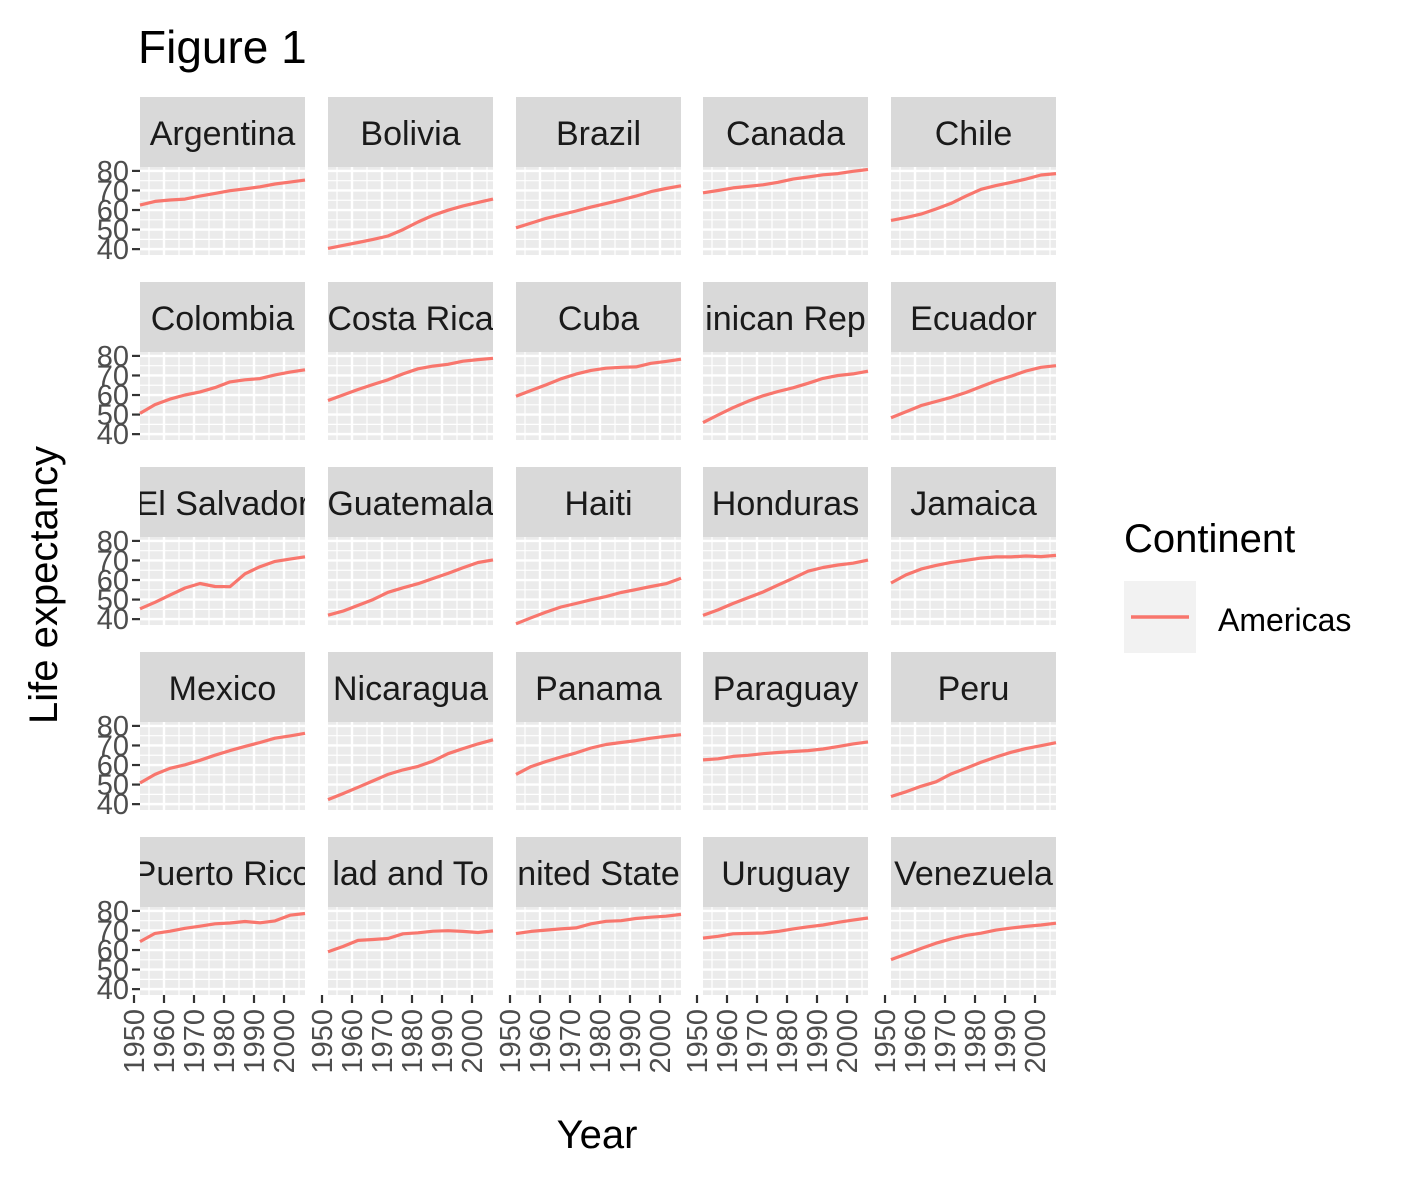  What do you see at coordinates (973, 392) in the screenshot?
I see `series-line-ecuador` at bounding box center [973, 392].